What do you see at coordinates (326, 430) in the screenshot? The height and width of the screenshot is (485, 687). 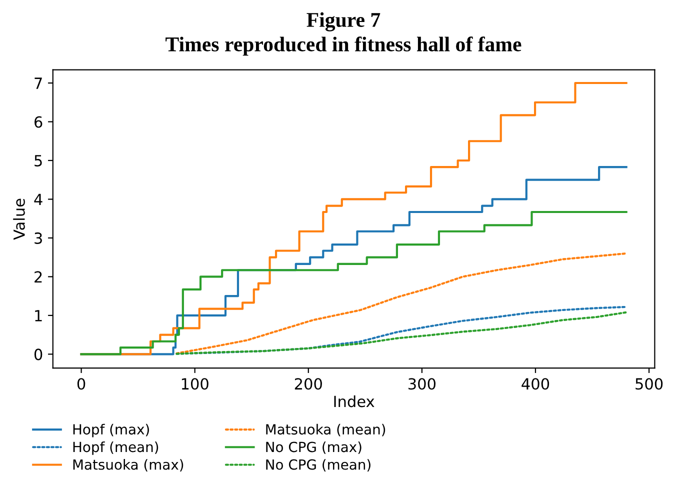 I see `legend-label: Matsuoka (mean)` at bounding box center [326, 430].